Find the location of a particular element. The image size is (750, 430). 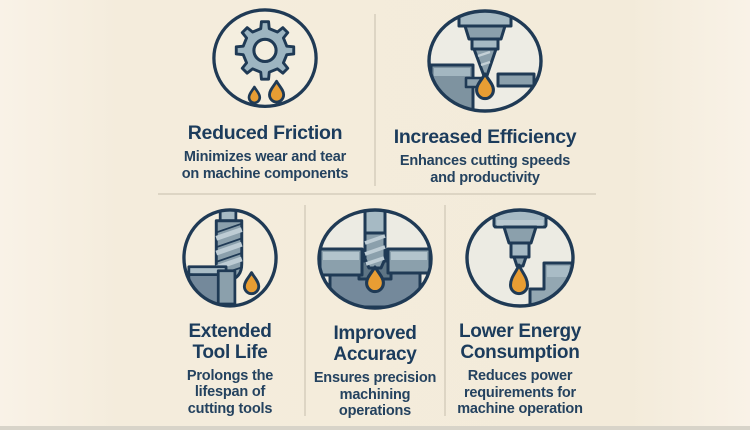

desc-line: machining is located at coordinates (375, 394).